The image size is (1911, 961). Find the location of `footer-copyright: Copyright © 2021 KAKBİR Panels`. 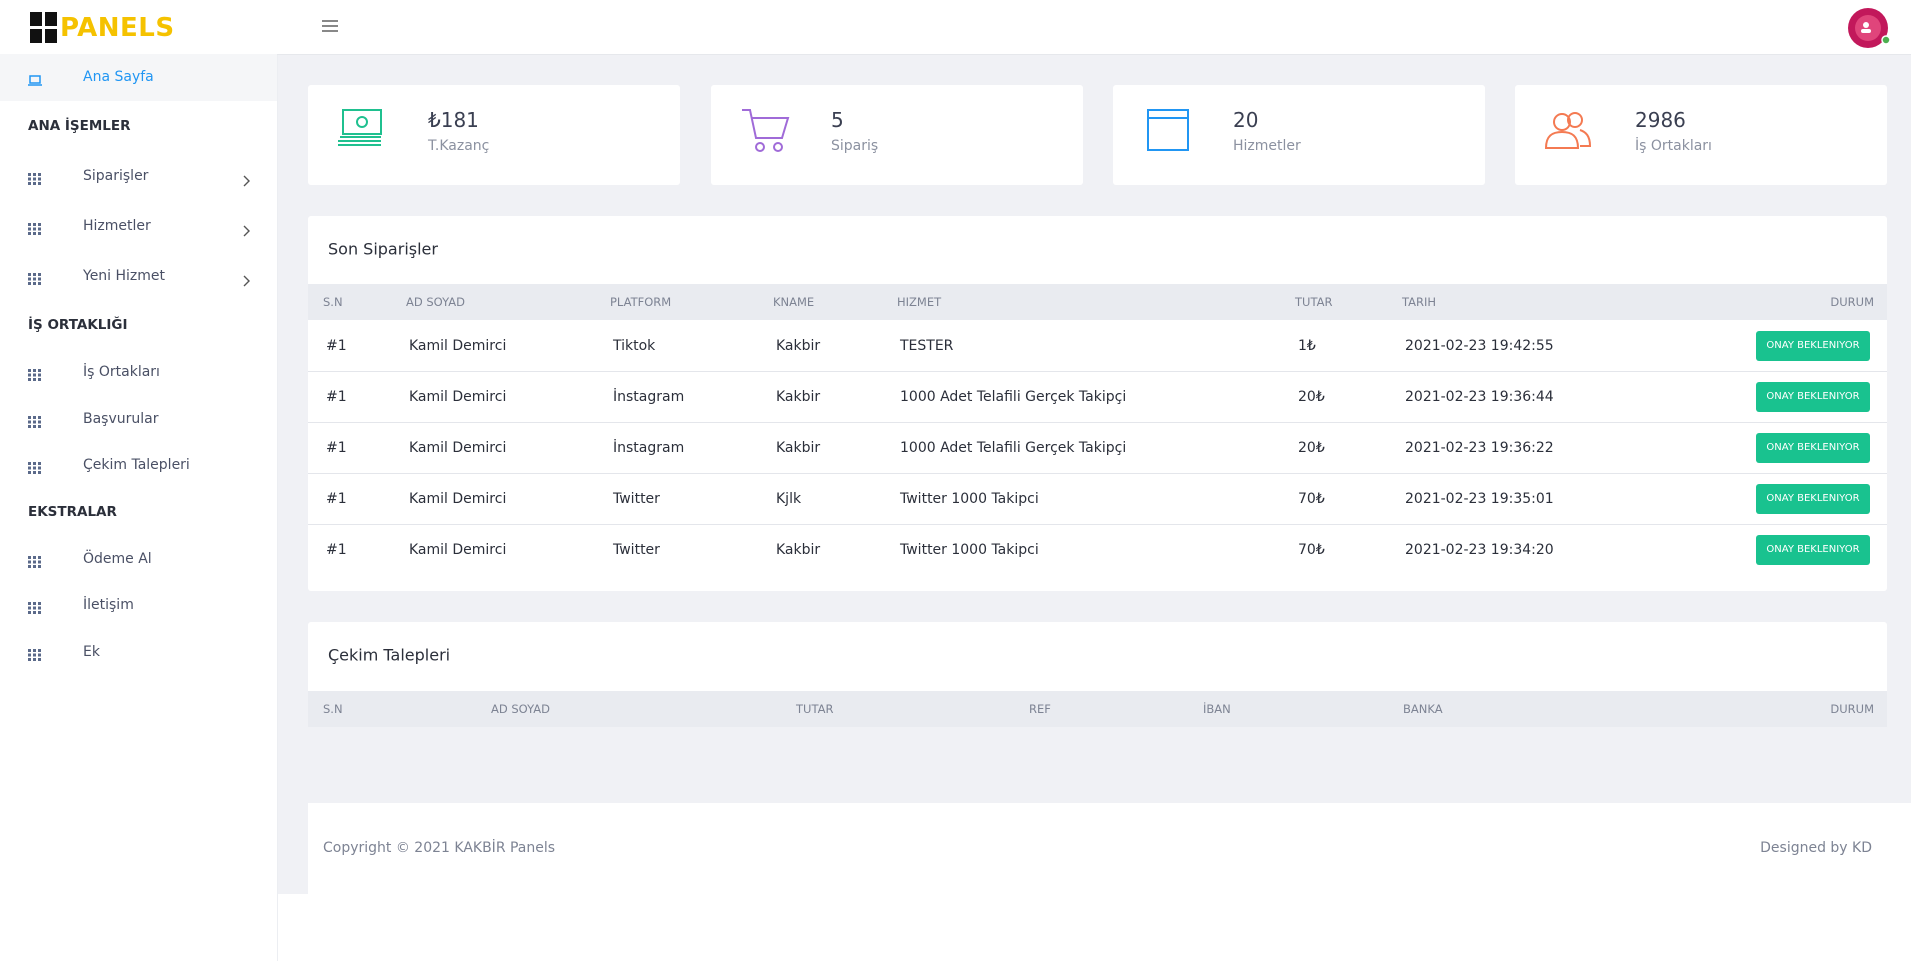

footer-copyright: Copyright © 2021 KAKBİR Panels is located at coordinates (439, 848).